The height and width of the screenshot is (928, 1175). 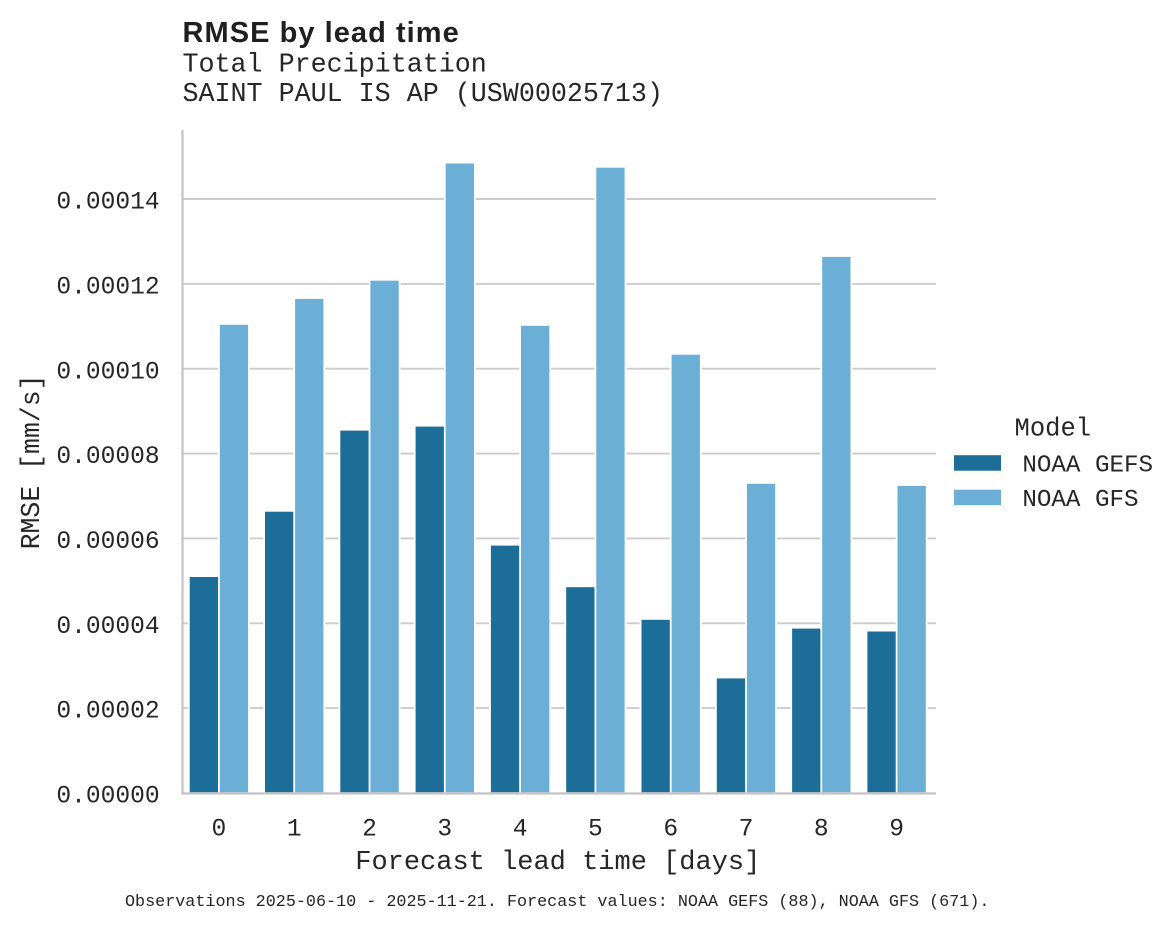 What do you see at coordinates (294, 829) in the screenshot?
I see `svg-text: 1` at bounding box center [294, 829].